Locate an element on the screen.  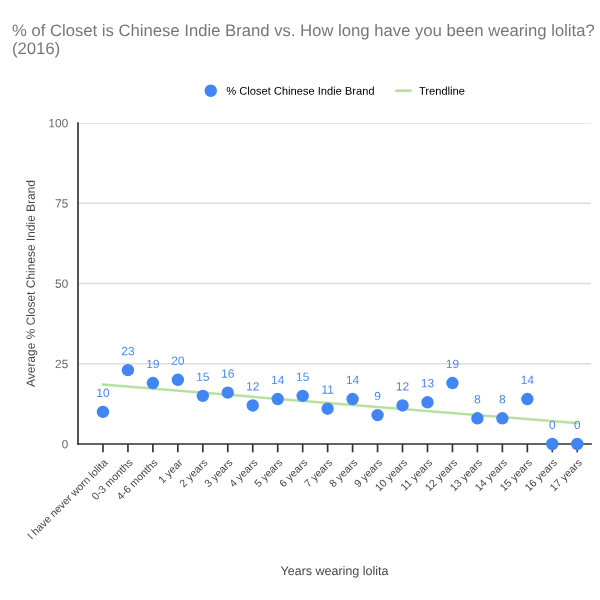
chart-title: % of Closet is Chinese Indie Brand vs. How long have you been wearing lolita? (2016) is located at coordinates (303, 41).